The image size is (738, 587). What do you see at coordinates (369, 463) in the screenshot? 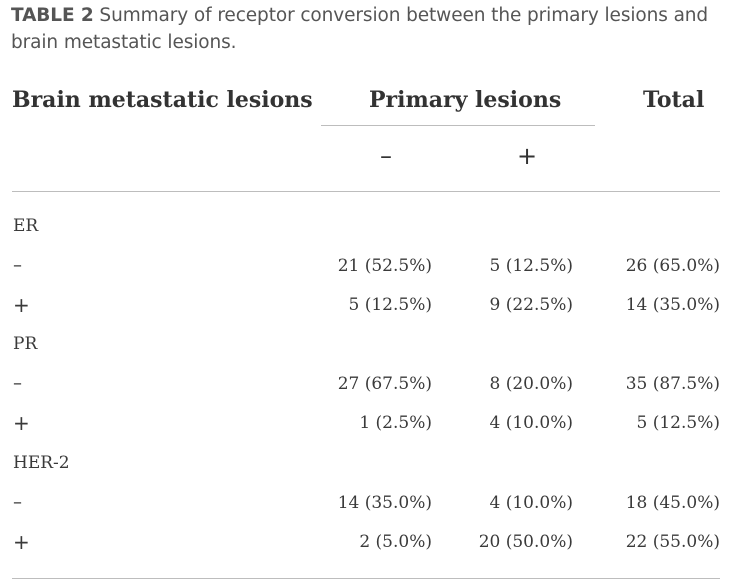
I see `table-row: HER-2` at bounding box center [369, 463].